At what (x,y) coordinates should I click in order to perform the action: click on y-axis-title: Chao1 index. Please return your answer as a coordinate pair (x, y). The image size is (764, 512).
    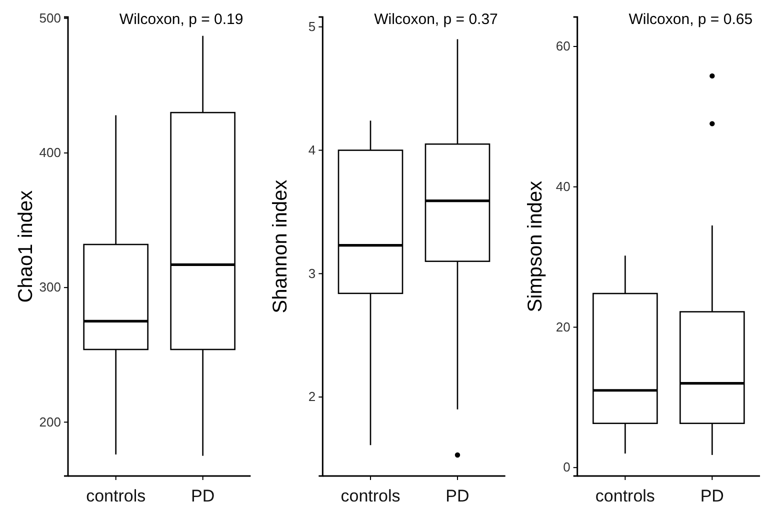
    Looking at the image, I should click on (26, 246).